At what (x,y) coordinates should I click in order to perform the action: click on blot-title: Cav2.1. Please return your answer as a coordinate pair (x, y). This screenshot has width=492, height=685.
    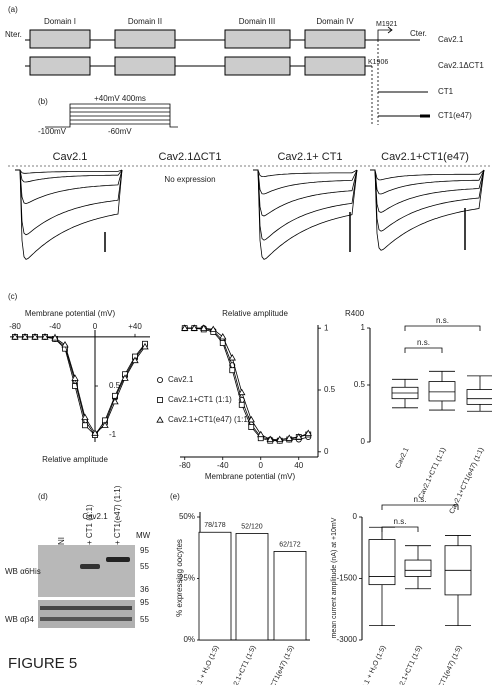
    Looking at the image, I should click on (95, 516).